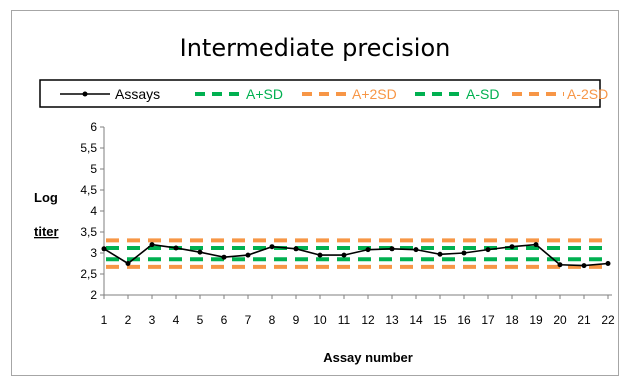 Image resolution: width=629 pixels, height=383 pixels. I want to click on legend-label-assays: Assays, so click(137, 94).